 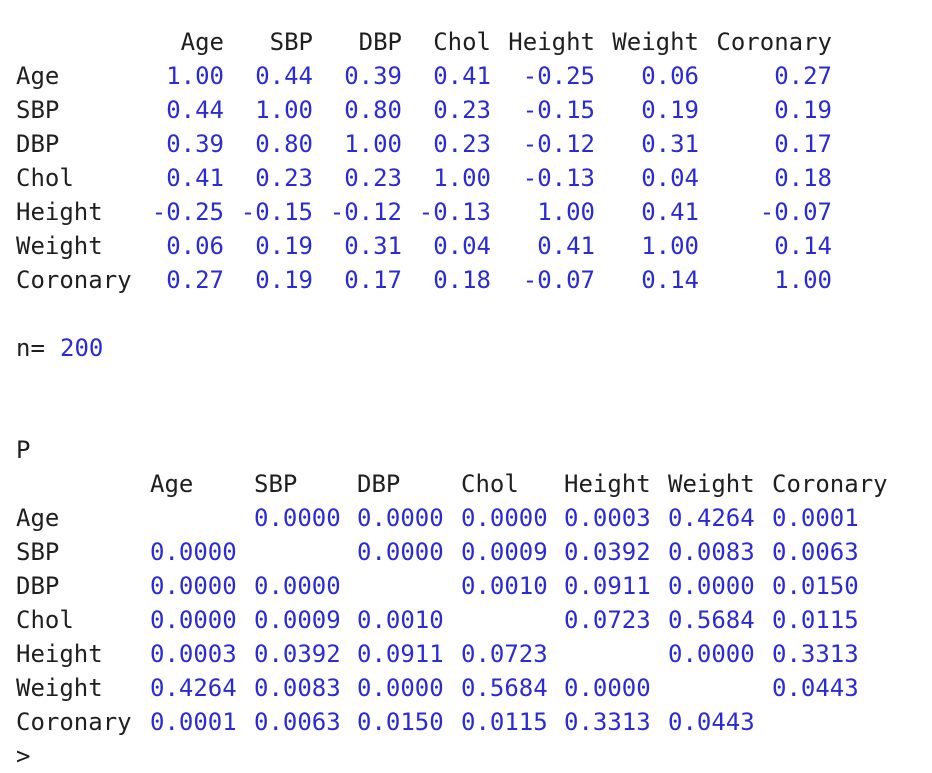 What do you see at coordinates (711, 484) in the screenshot?
I see `pvalue-col-header: Weight` at bounding box center [711, 484].